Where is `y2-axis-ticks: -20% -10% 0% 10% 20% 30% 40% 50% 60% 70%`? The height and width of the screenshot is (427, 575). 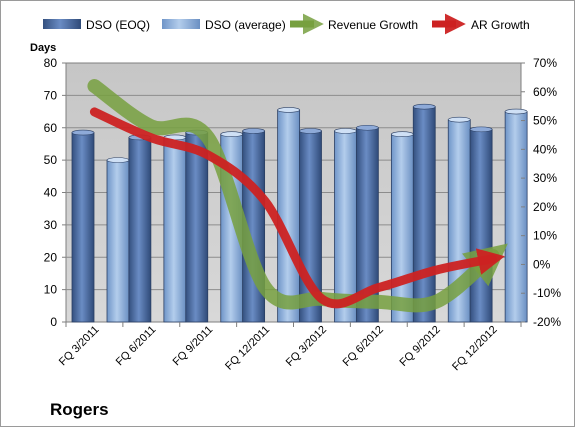
y2-axis-ticks: -20% -10% 0% 10% 20% 30% 40% 50% 60% 70% is located at coordinates (541, 192).